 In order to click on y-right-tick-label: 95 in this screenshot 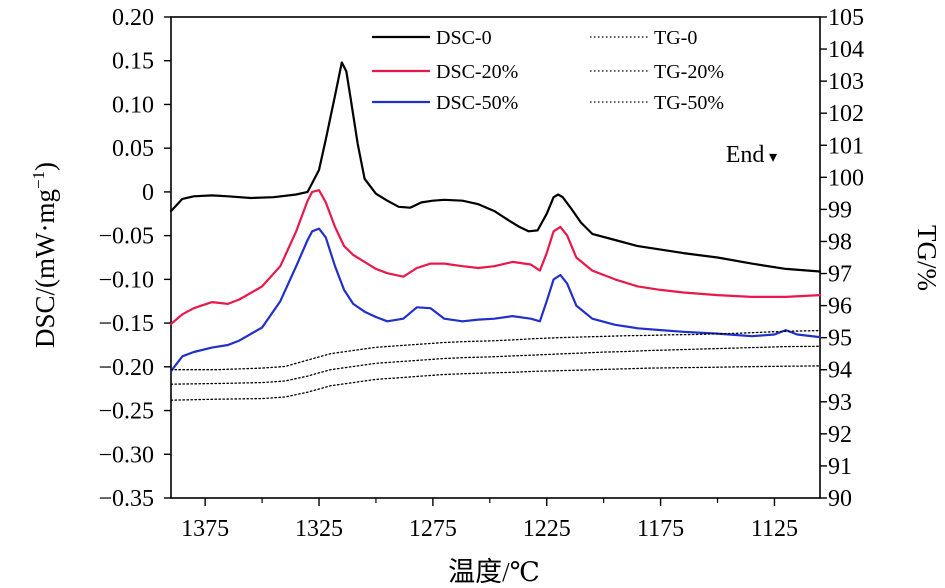, I will do `click(840, 339)`.